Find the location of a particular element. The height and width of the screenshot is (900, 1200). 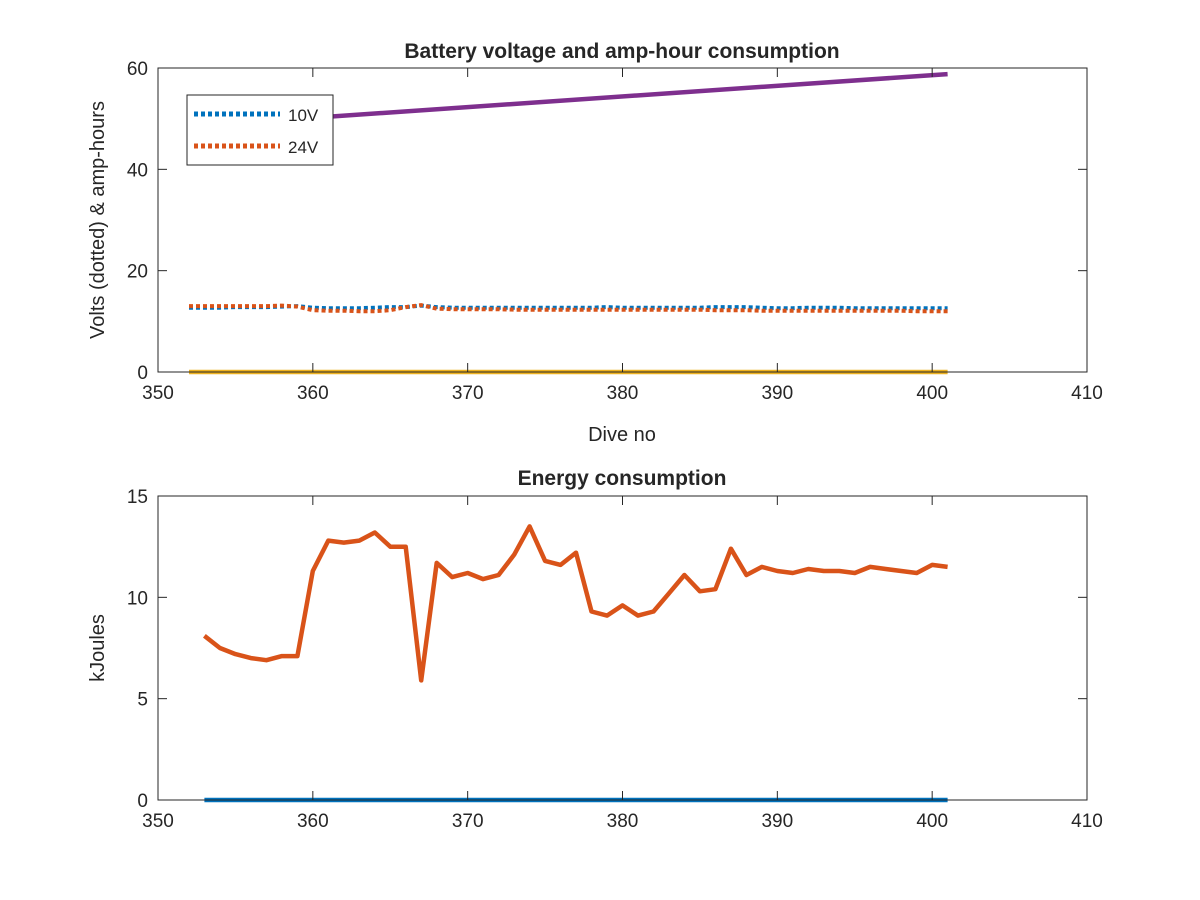

top-chart-title: Battery voltage and amp-hour consumption is located at coordinates (621, 51).